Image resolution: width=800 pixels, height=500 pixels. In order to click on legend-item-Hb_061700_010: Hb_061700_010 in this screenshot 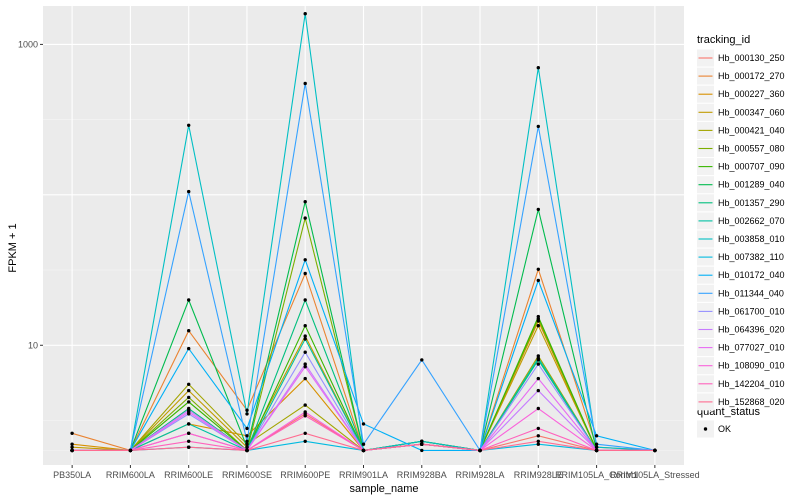, I will do `click(741, 311)`.